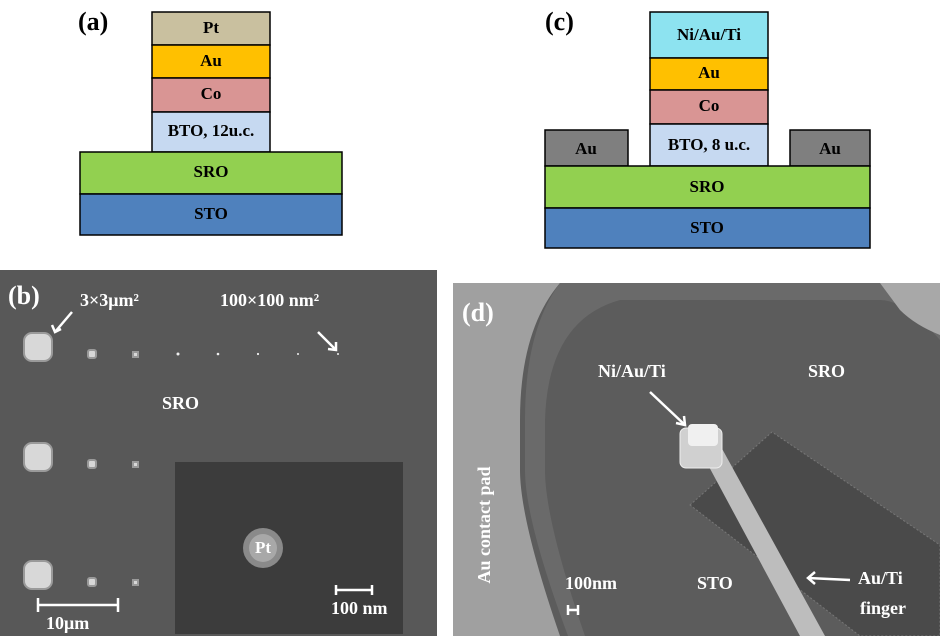 The image size is (940, 636). Describe the element at coordinates (880, 578) in the screenshot. I see `annotation: Au/Ti` at that location.